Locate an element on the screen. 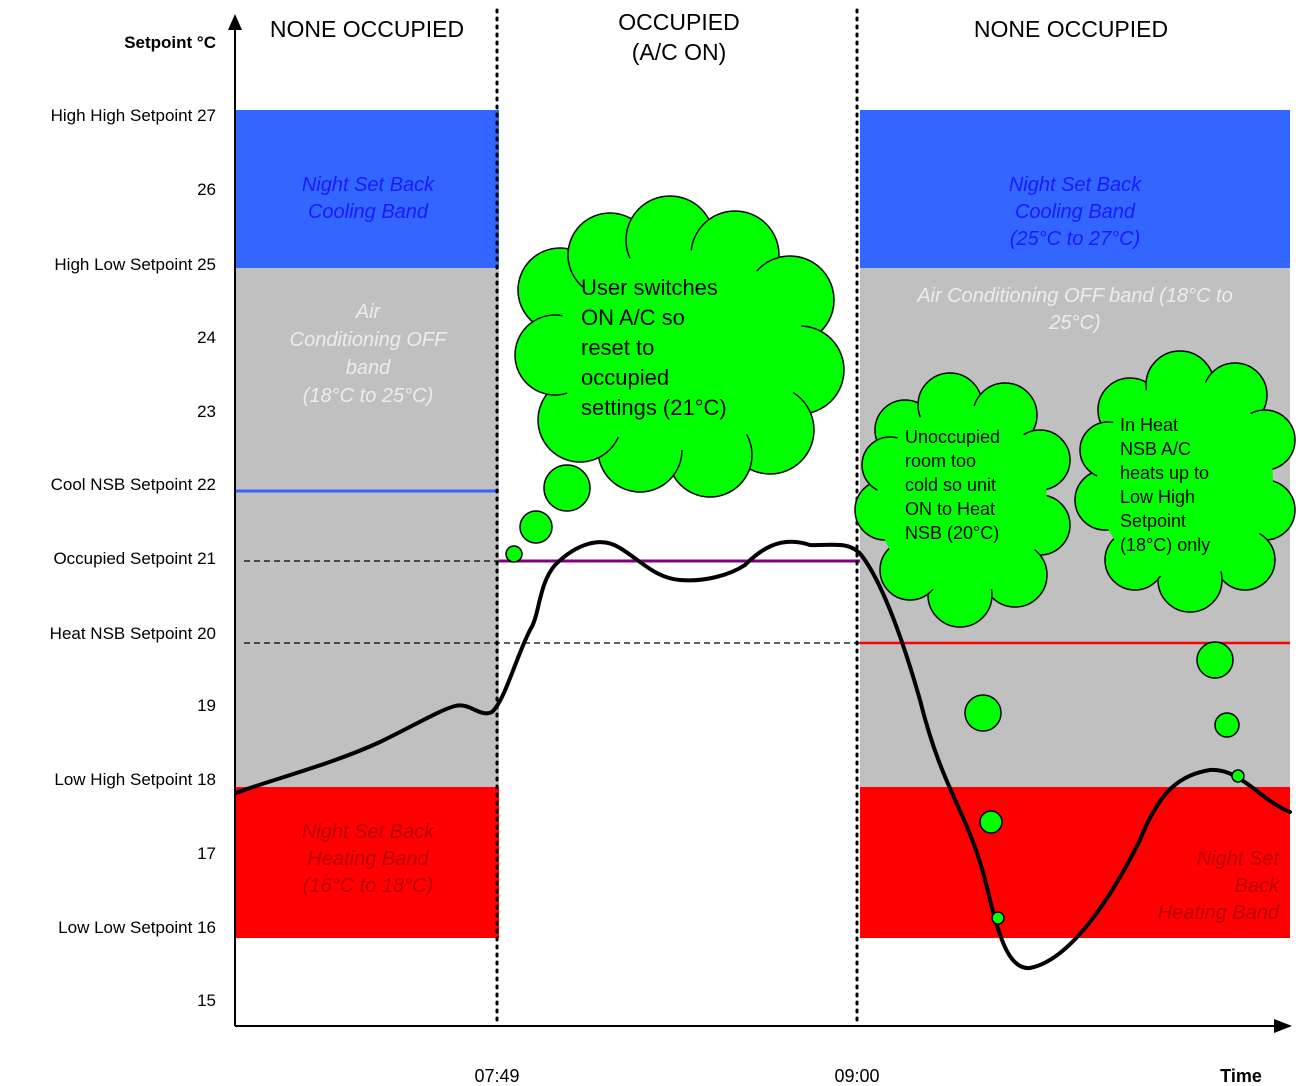 The height and width of the screenshot is (1086, 1298). thought-bubbles-unoccupied is located at coordinates (984, 809).